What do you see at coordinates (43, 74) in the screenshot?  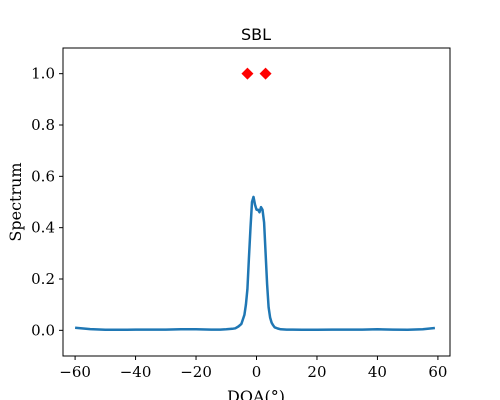 I see `y-tick-label: 1.0` at bounding box center [43, 74].